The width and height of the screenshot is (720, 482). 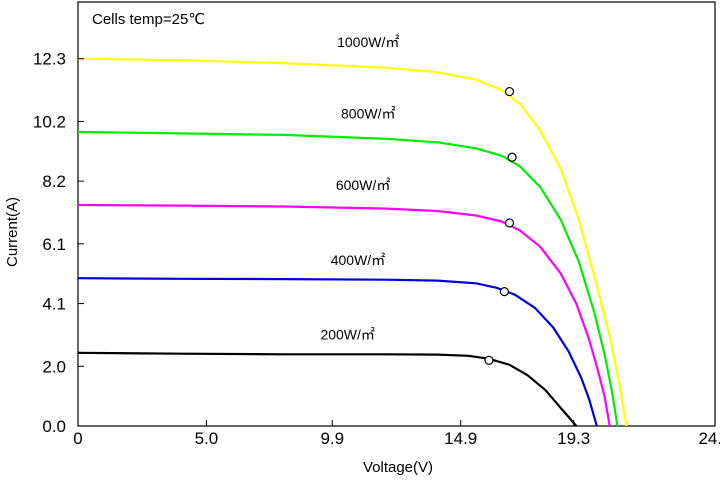 What do you see at coordinates (363, 185) in the screenshot?
I see `series-label: 600W/㎡` at bounding box center [363, 185].